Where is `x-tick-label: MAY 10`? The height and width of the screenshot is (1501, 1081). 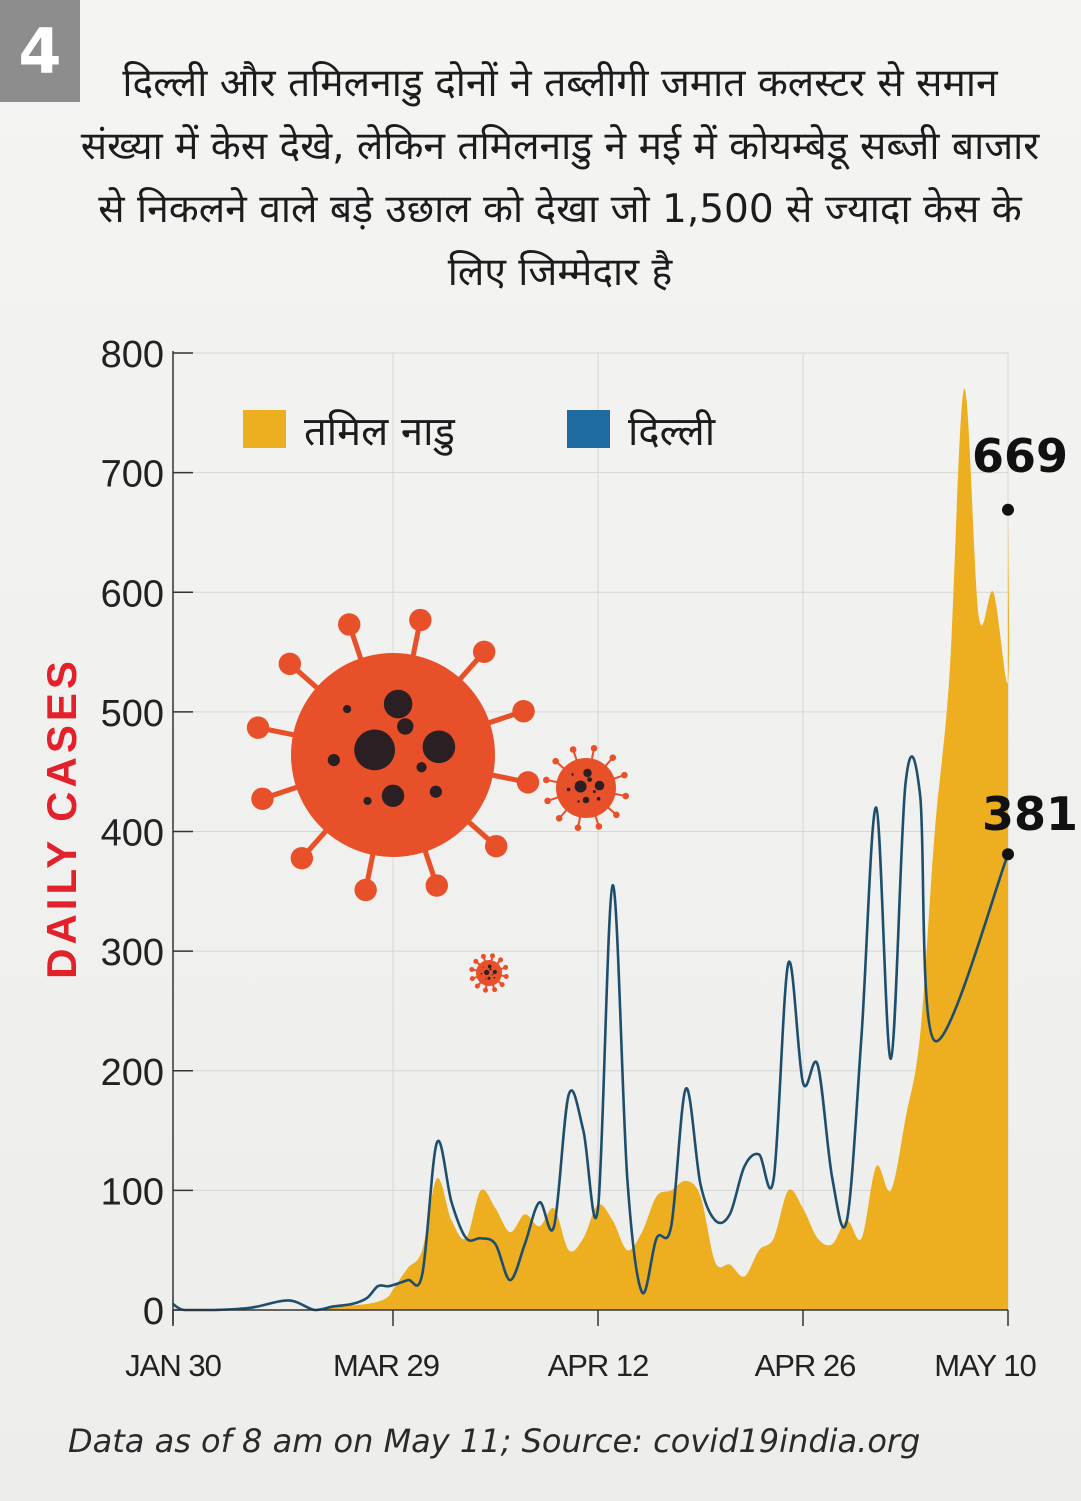
x-tick-label: MAY 10 is located at coordinates (985, 1365).